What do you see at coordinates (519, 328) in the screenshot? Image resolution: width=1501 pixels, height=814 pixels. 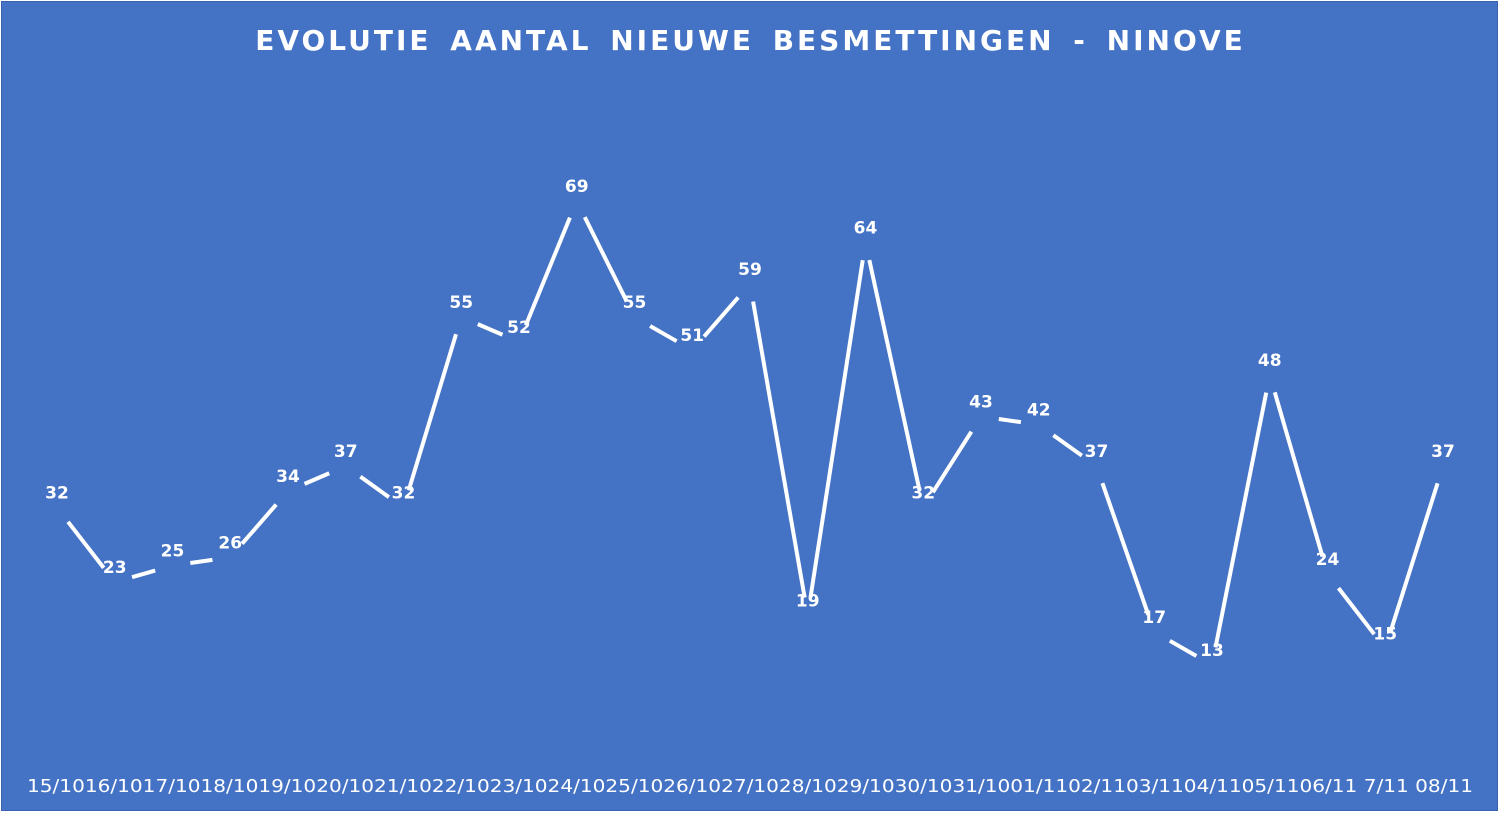 I see `data-label-23/10: 52` at bounding box center [519, 328].